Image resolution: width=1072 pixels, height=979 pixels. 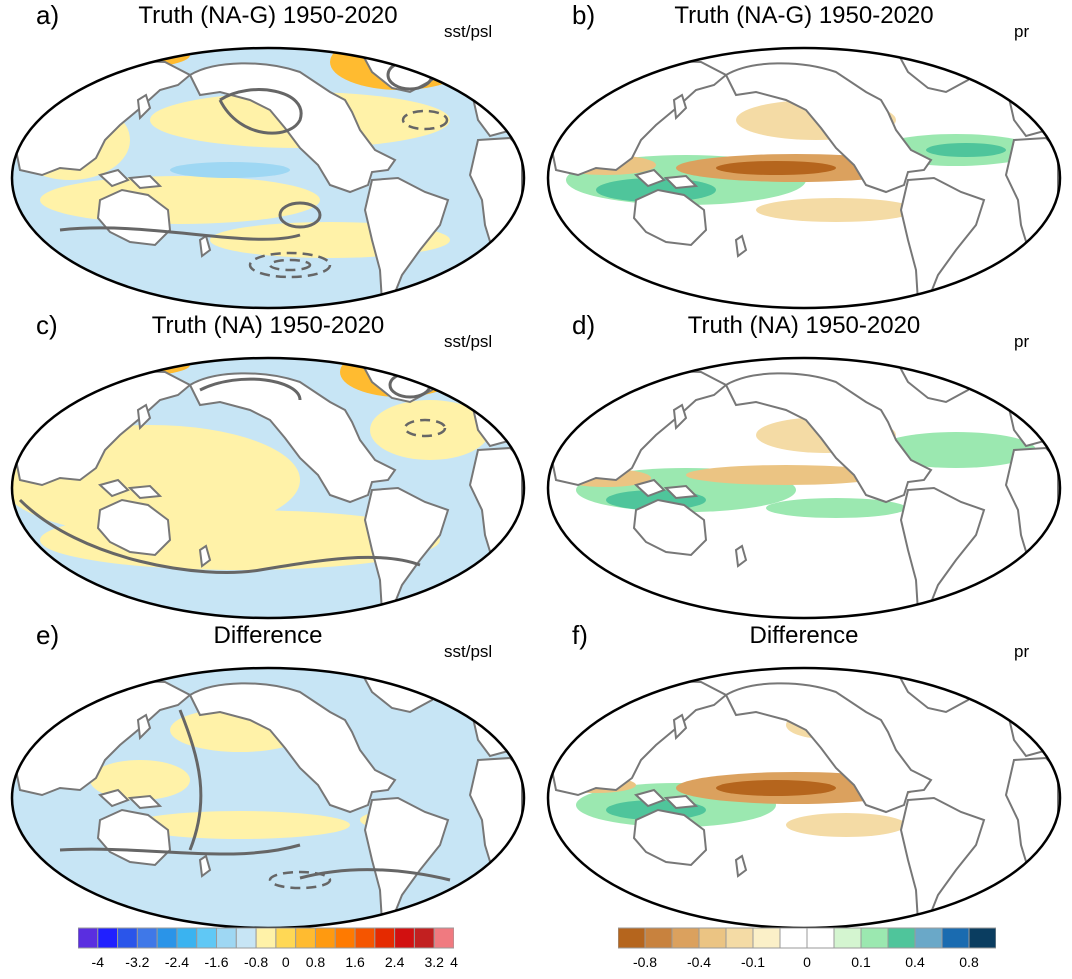 I want to click on colorbar-tick-label: 1.6, so click(x=355, y=962).